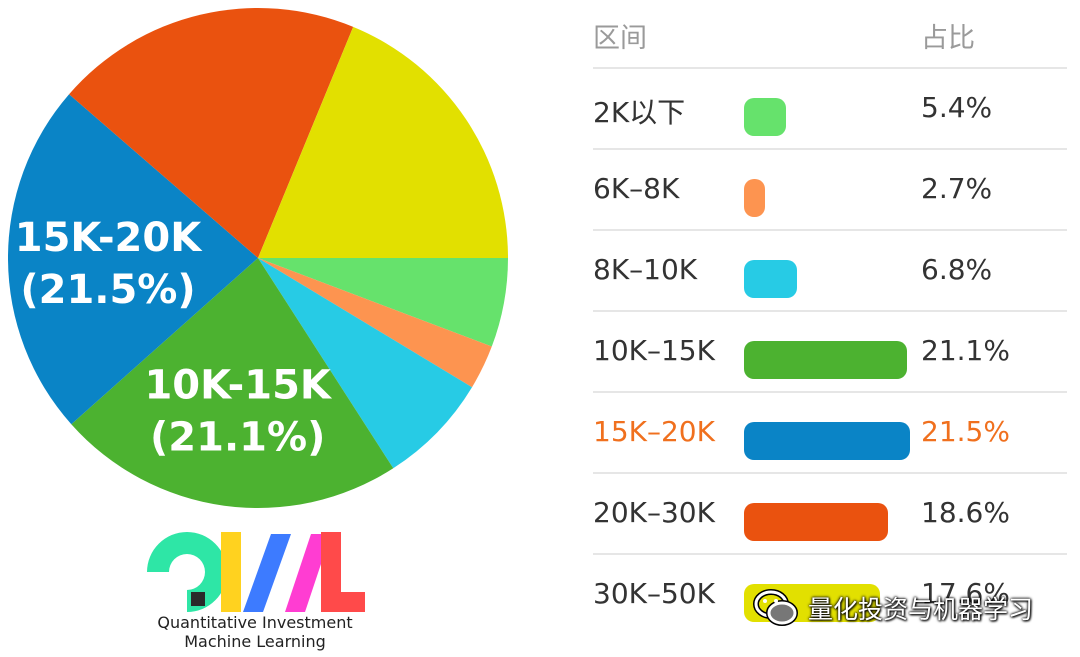 The width and height of the screenshot is (1080, 657). What do you see at coordinates (383, 142) in the screenshot?
I see `pie-slice-30K-50K` at bounding box center [383, 142].